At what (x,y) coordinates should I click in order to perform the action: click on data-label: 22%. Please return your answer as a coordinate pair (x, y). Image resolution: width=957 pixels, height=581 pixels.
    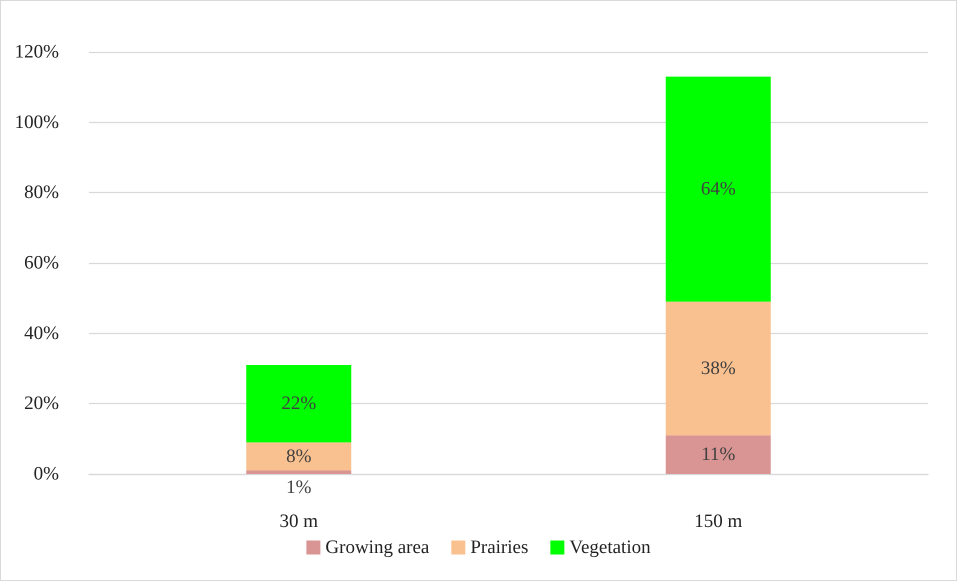
    Looking at the image, I should click on (298, 403).